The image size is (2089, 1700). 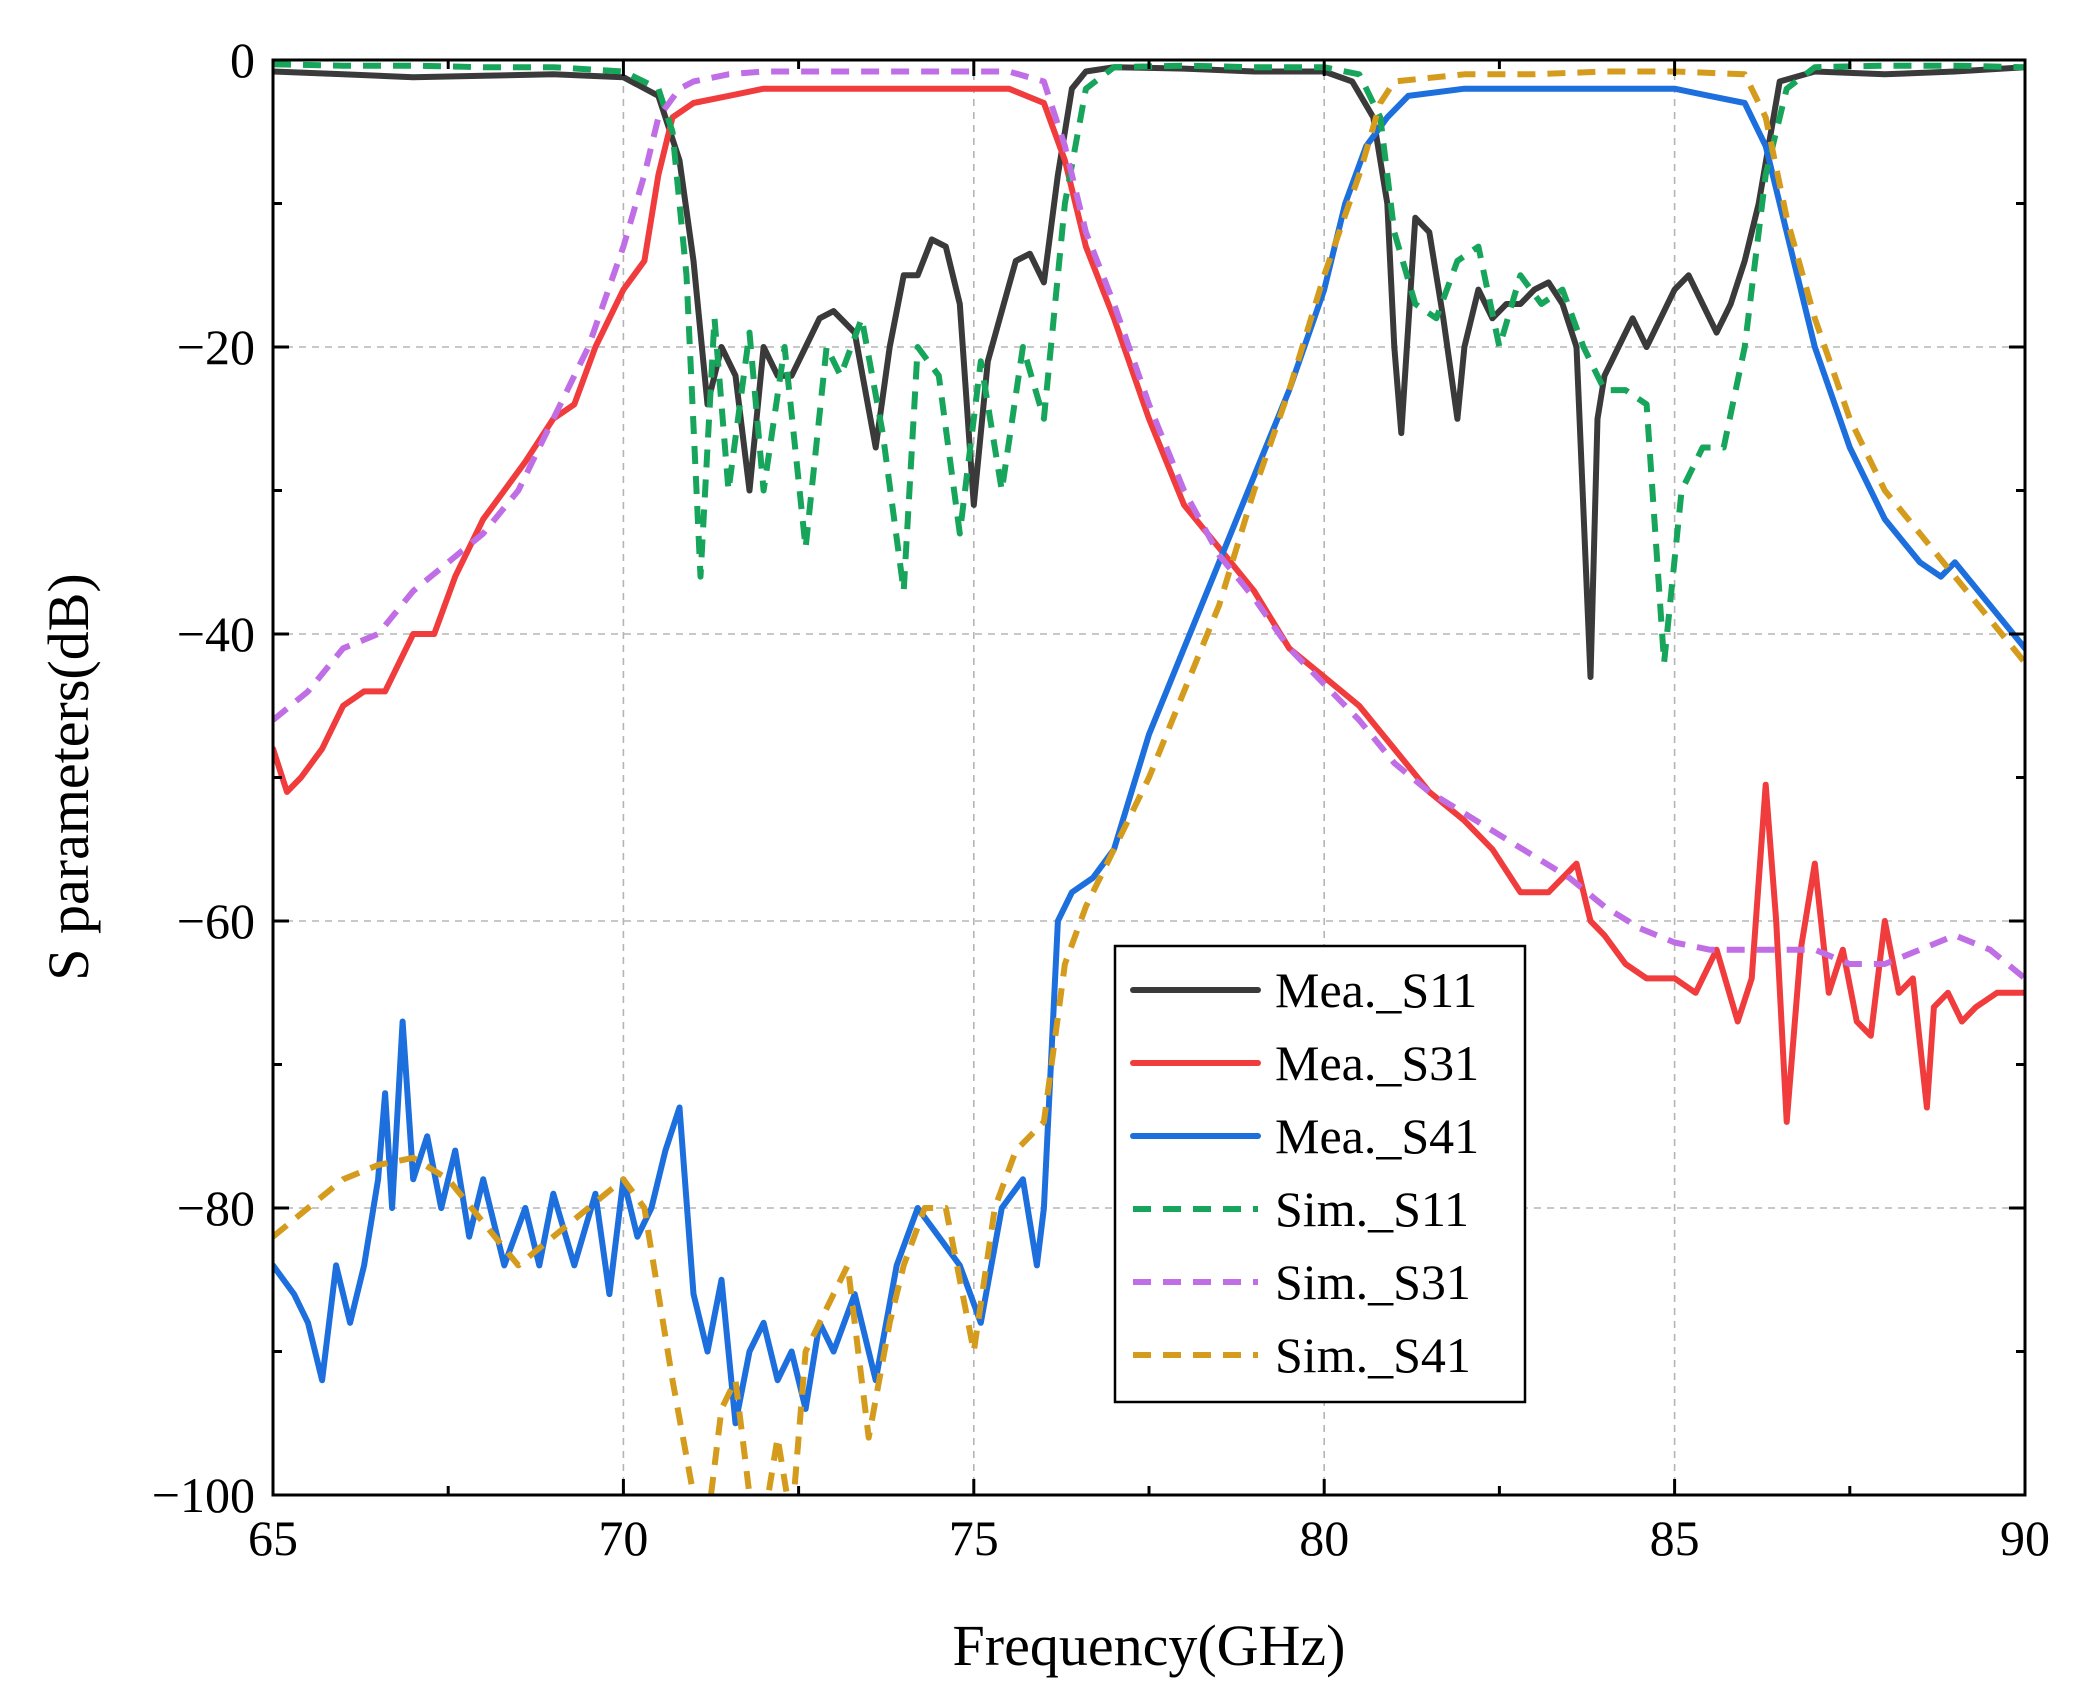 I want to click on y-axis-title: S parameters(dB), so click(x=68, y=776).